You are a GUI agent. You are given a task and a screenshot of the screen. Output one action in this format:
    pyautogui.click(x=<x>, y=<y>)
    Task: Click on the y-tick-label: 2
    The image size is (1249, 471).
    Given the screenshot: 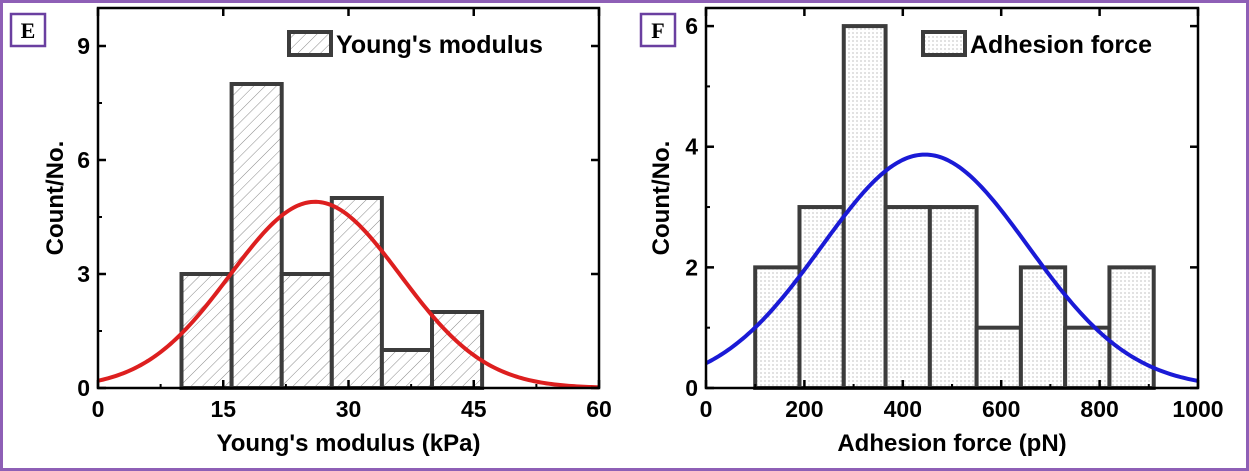 What is the action you would take?
    pyautogui.click(x=691, y=267)
    